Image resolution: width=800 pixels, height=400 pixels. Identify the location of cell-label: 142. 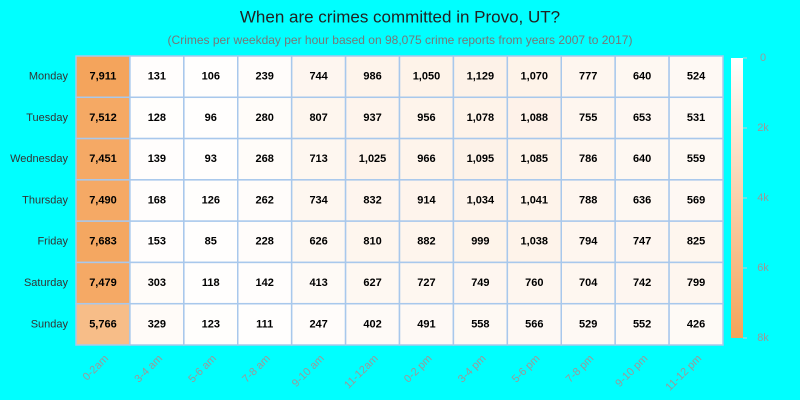
(265, 283).